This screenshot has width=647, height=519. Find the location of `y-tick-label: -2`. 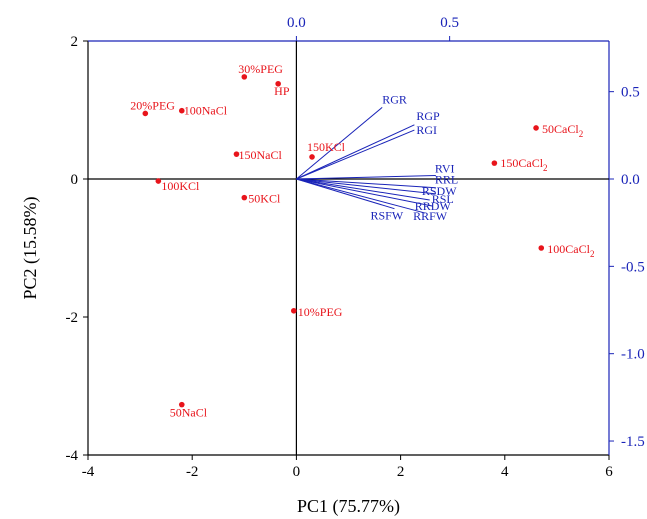

y-tick-label: -2 is located at coordinates (72, 318).